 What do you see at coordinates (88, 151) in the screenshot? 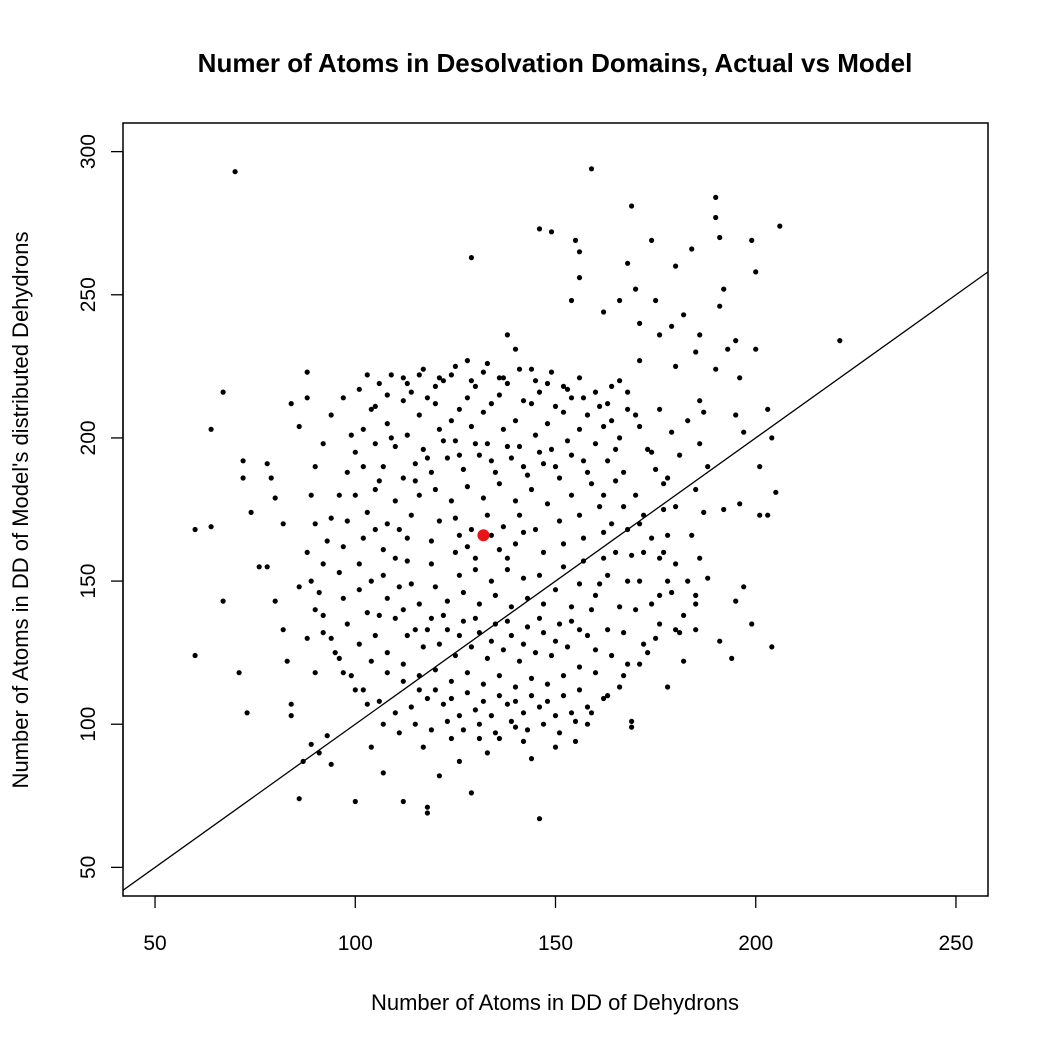
I see `y-tick-label: 300` at bounding box center [88, 151].